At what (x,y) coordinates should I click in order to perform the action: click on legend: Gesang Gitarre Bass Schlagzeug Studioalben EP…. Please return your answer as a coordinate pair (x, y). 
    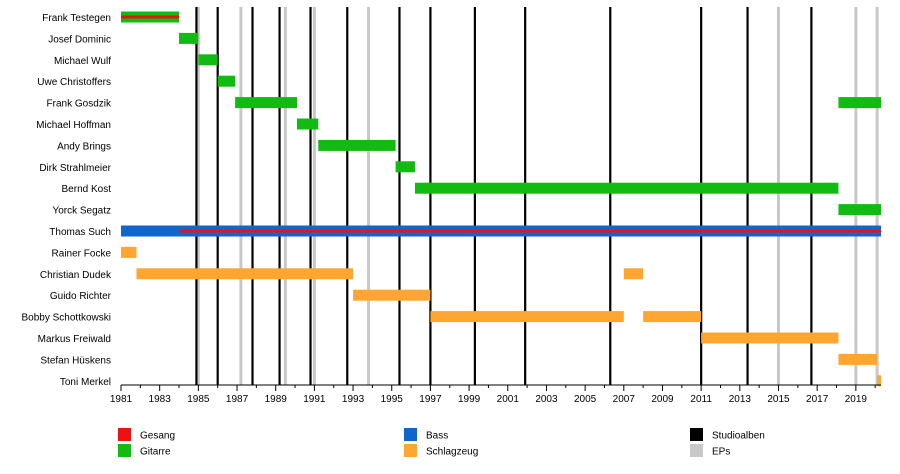
    Looking at the image, I should click on (441, 443).